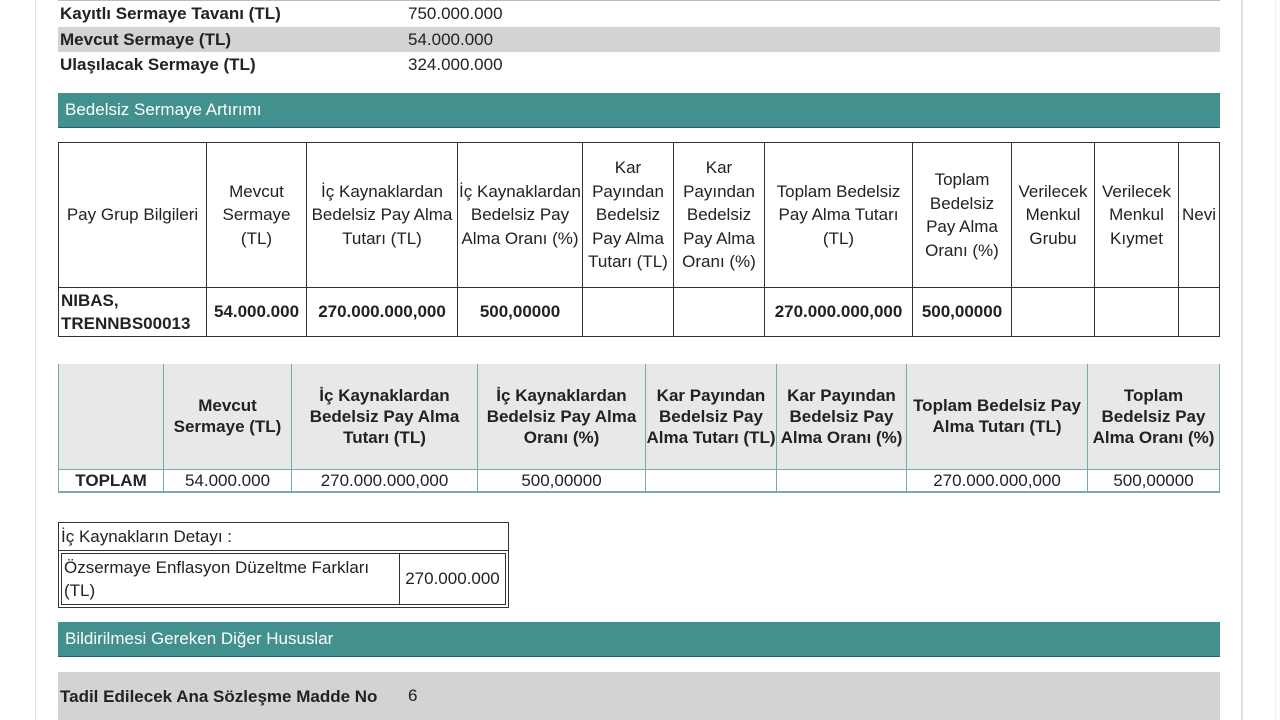 The image size is (1280, 720). What do you see at coordinates (1199, 215) in the screenshot?
I see `table-header-cell: Nevi` at bounding box center [1199, 215].